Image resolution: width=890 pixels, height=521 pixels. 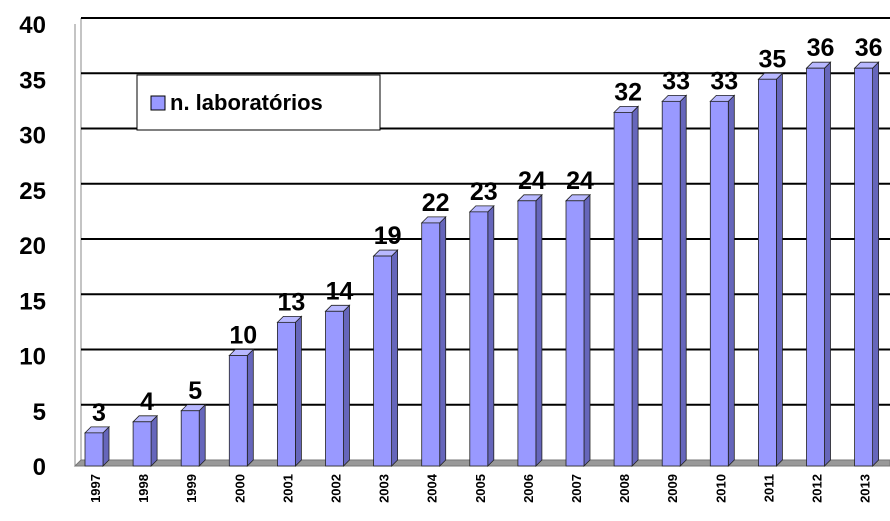 What do you see at coordinates (768, 488) in the screenshot?
I see `x-tick-label: 2011` at bounding box center [768, 488].